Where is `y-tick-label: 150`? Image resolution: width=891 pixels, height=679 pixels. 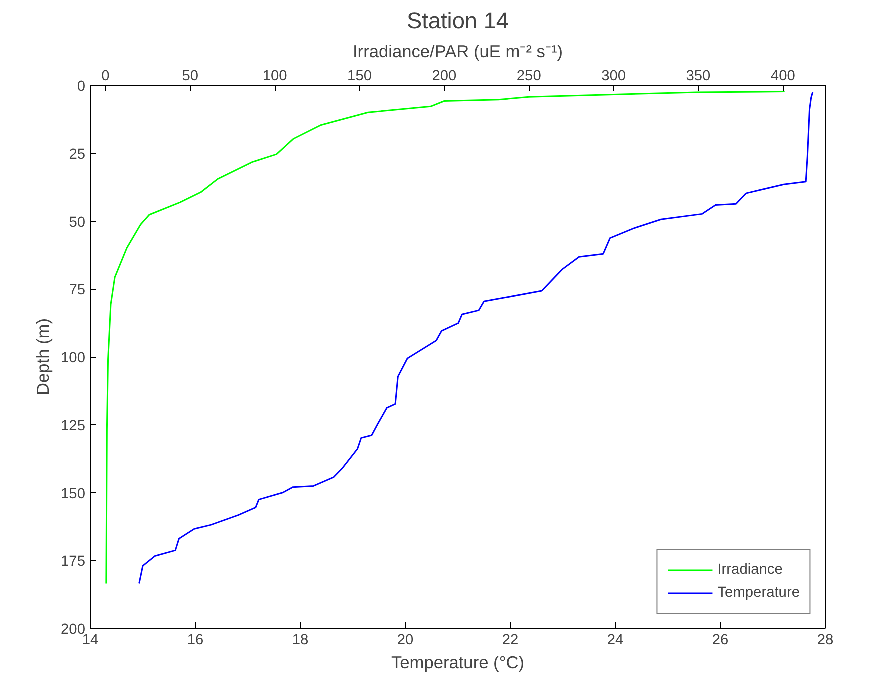
y-tick-label: 150 is located at coordinates (73, 494).